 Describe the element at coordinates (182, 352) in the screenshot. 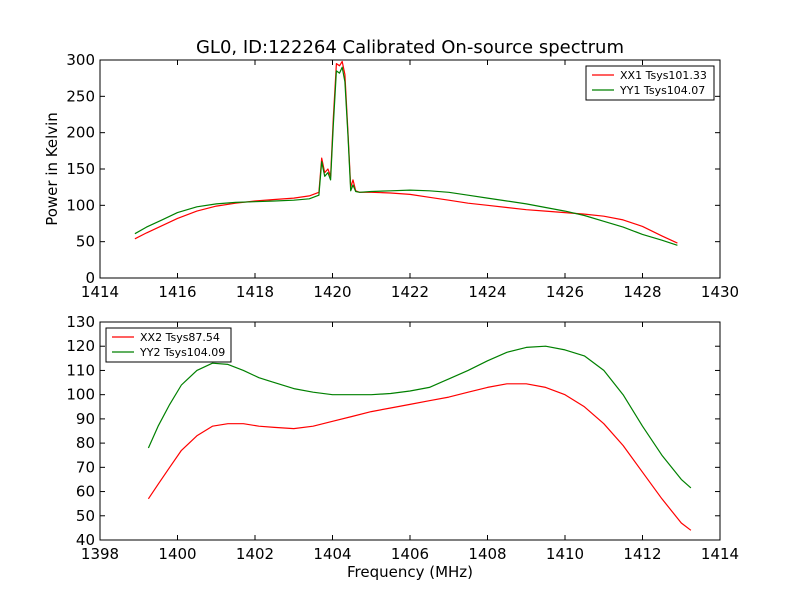

I see `bottom-legend-label-2: YY2 Tsys104.09` at that location.